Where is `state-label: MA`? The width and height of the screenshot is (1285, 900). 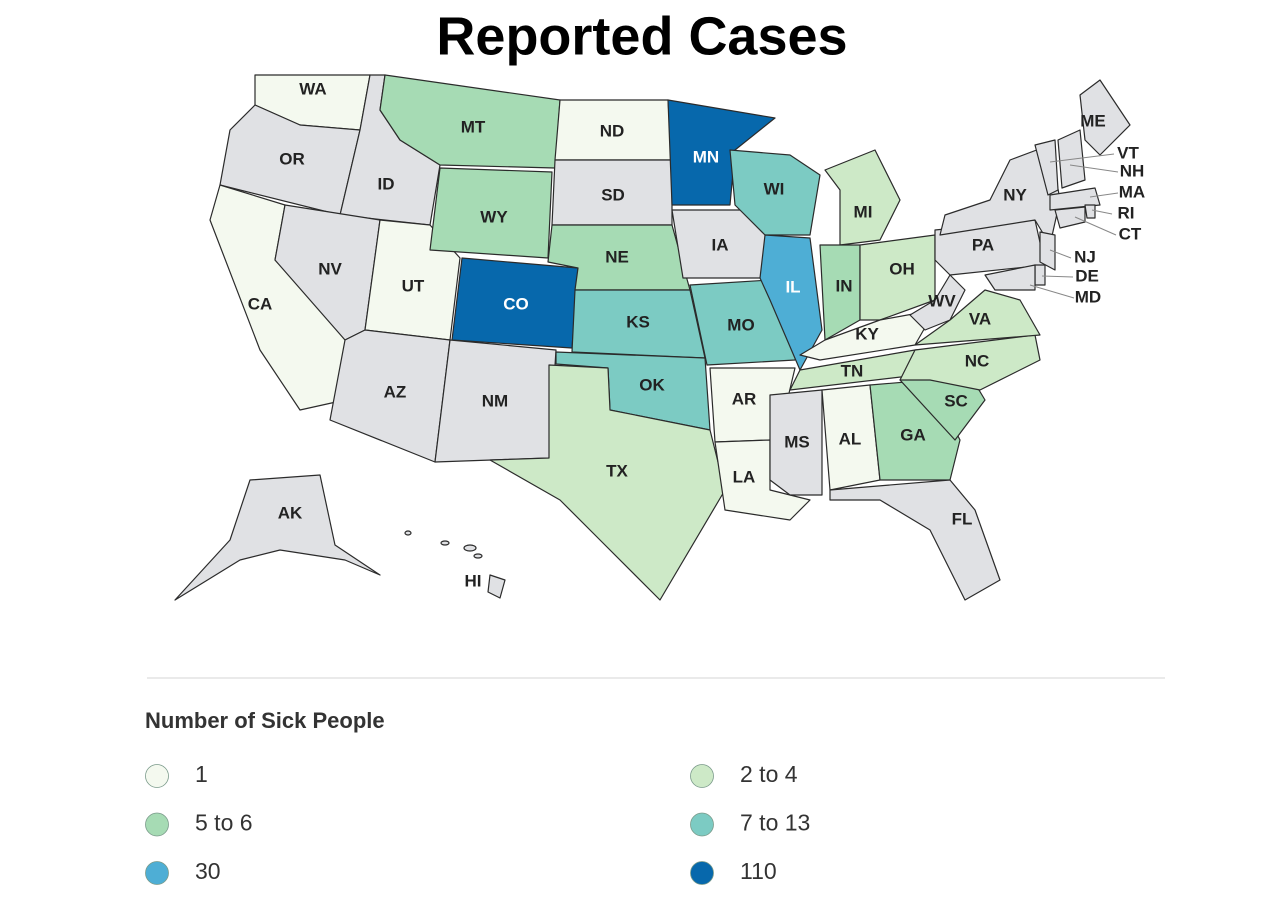
state-label: MA is located at coordinates (1132, 191).